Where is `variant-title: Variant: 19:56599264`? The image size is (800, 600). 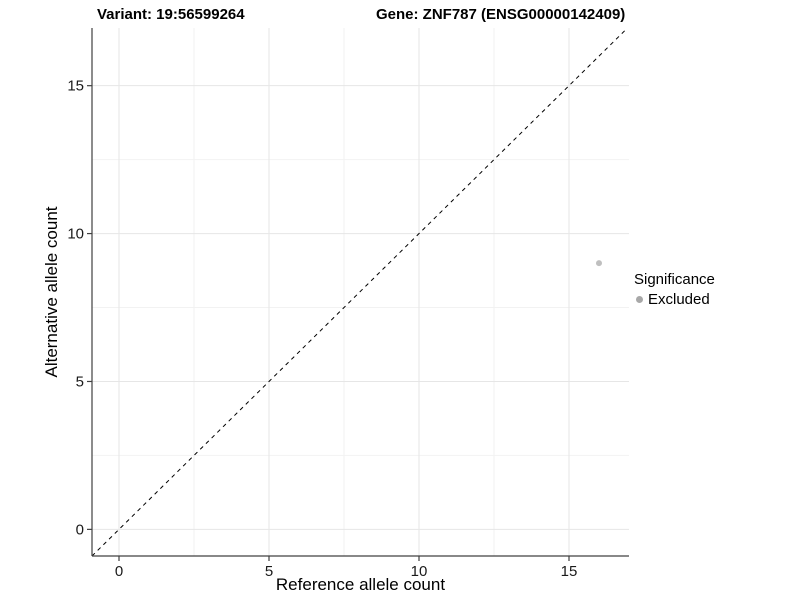 variant-title: Variant: 19:56599264 is located at coordinates (171, 14).